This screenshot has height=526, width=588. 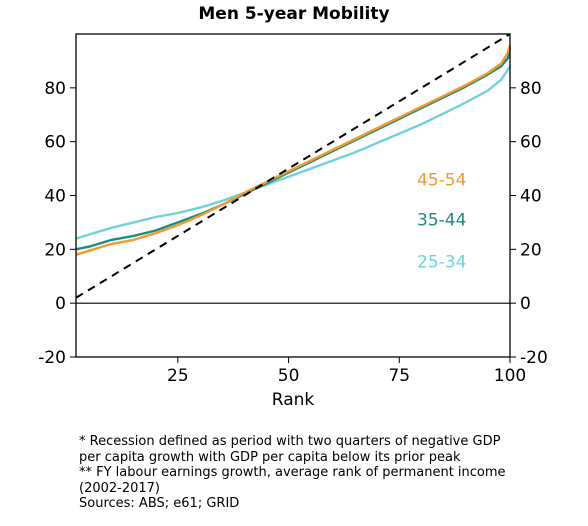 I want to click on y-tick-label-right: 20, so click(x=531, y=250).